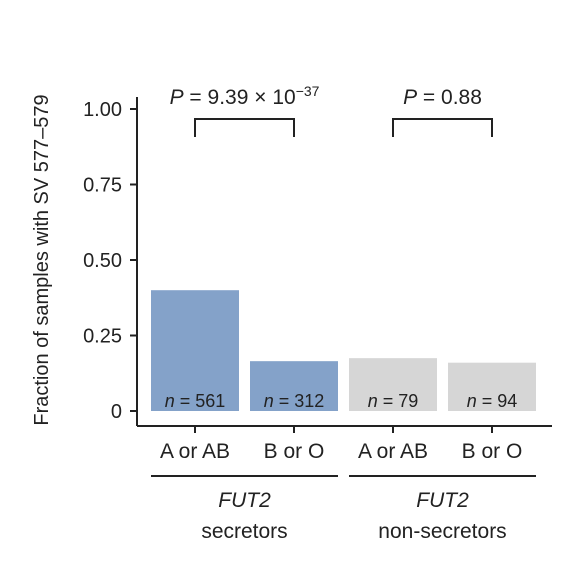 Image resolution: width=568 pixels, height=580 pixels. What do you see at coordinates (492, 451) in the screenshot?
I see `category-label-4: B or O` at bounding box center [492, 451].